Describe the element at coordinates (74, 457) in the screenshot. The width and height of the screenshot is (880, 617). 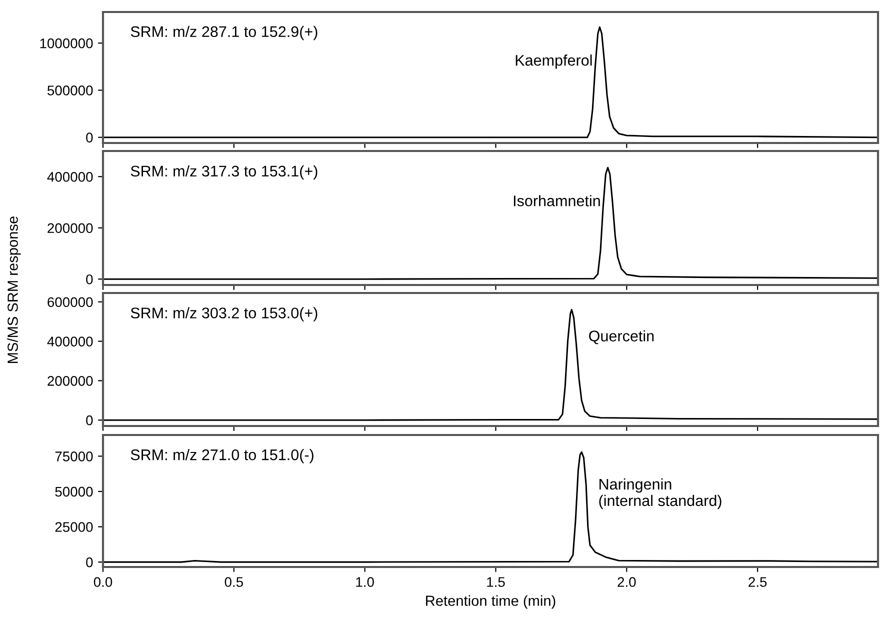
I see `y-tick-label: 75000` at that location.